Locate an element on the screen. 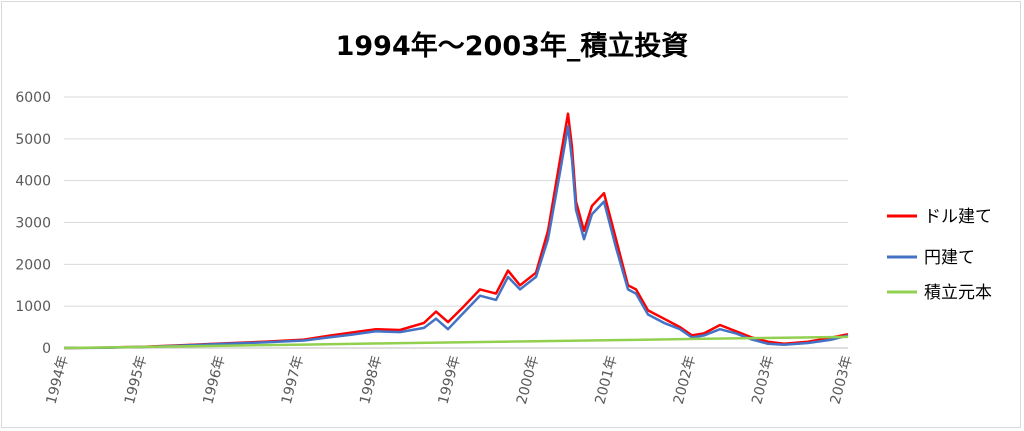  x-tick-label: 1994年 is located at coordinates (58, 380).